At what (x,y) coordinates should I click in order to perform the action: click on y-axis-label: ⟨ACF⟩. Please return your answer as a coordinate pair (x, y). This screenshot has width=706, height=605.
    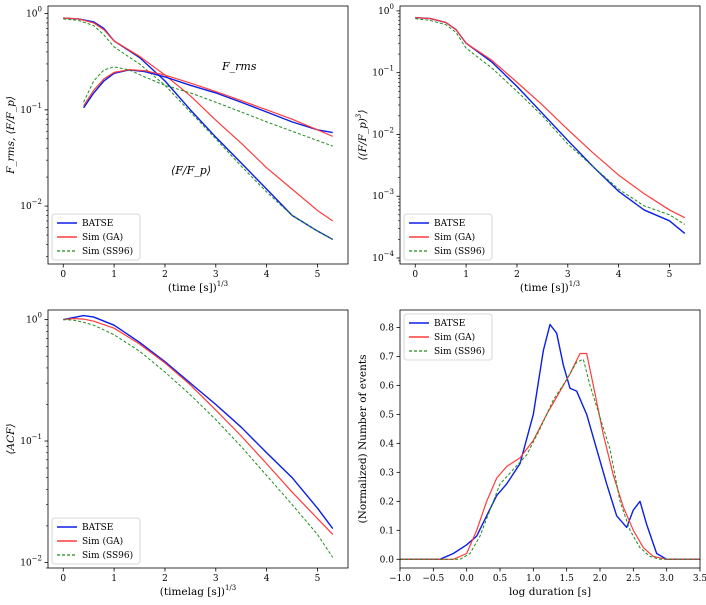
    Looking at the image, I should click on (11, 438).